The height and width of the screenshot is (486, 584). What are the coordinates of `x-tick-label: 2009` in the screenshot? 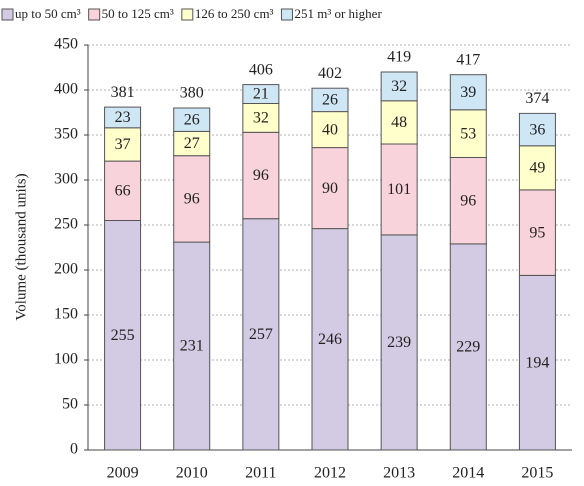 It's located at (123, 473).